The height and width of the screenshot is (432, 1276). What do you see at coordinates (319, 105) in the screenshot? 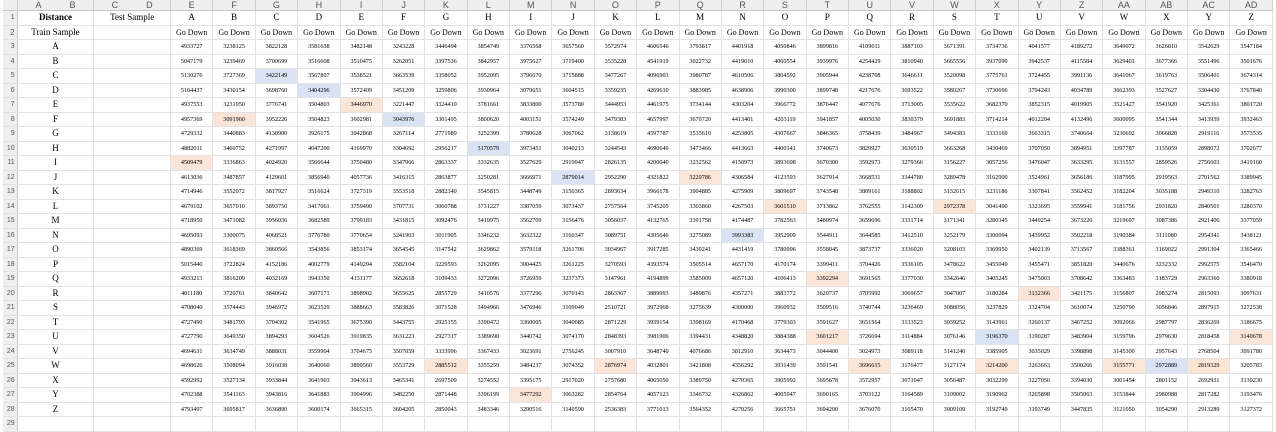
I see `distance-cell: 3504803` at bounding box center [319, 105].